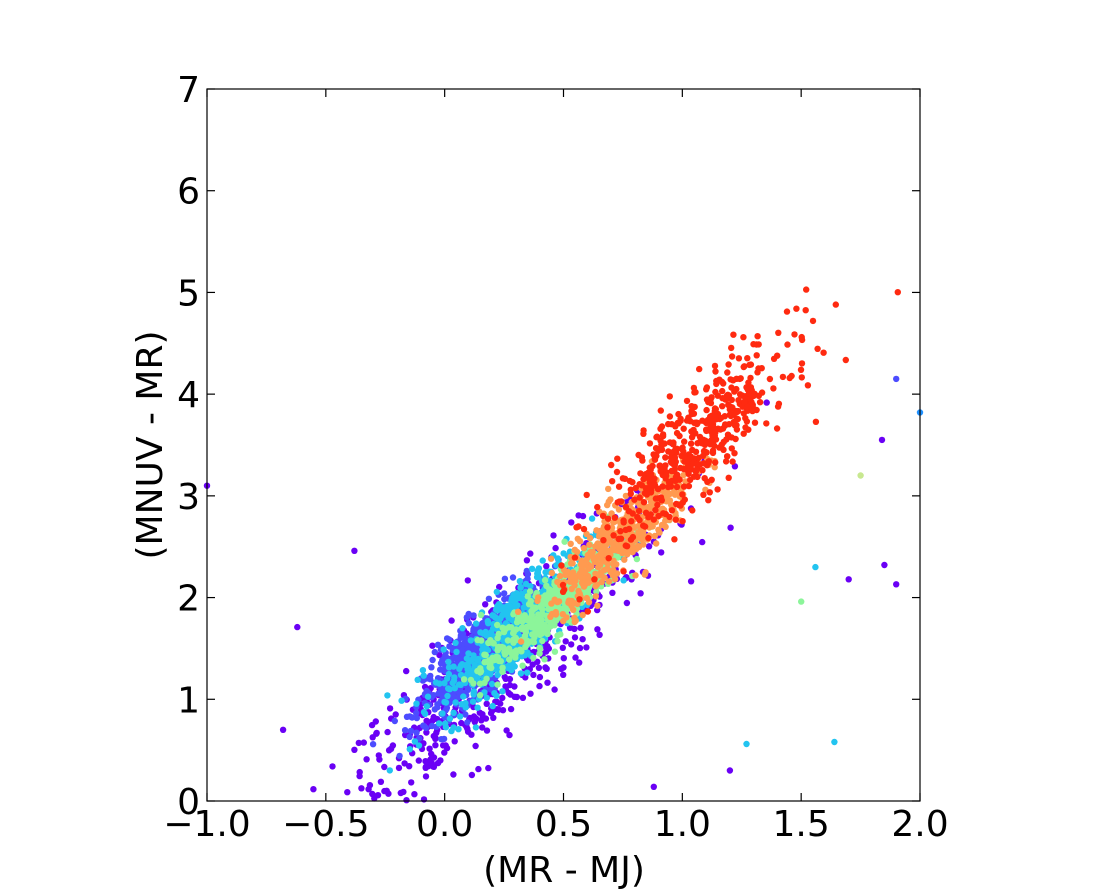  I want to click on y-tick-label: 6, so click(188, 192).